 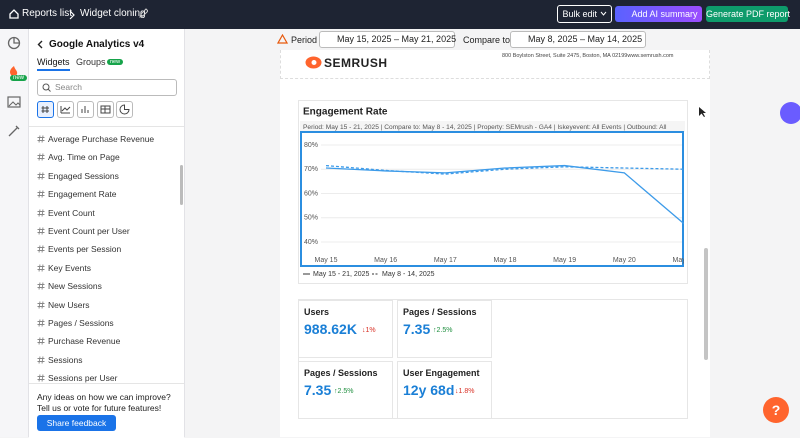 I want to click on divider, so click(x=106, y=126).